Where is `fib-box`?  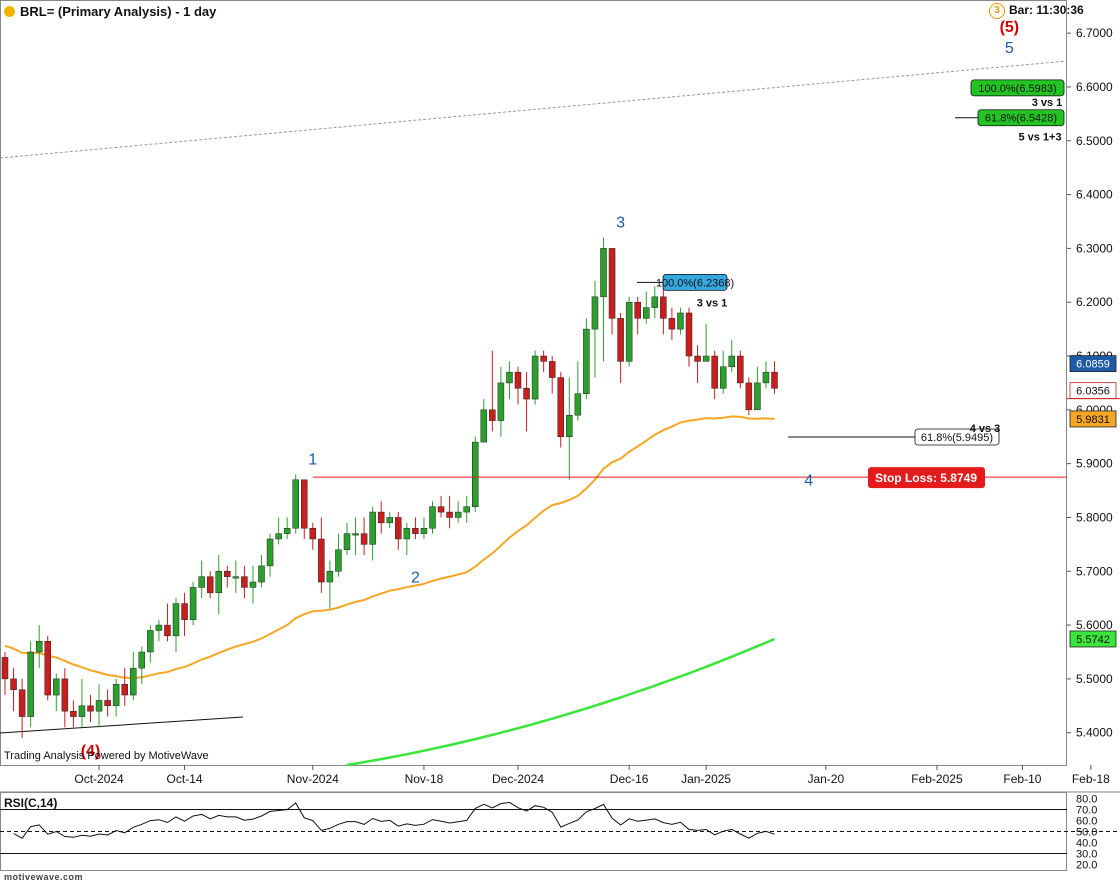
fib-box is located at coordinates (695, 282).